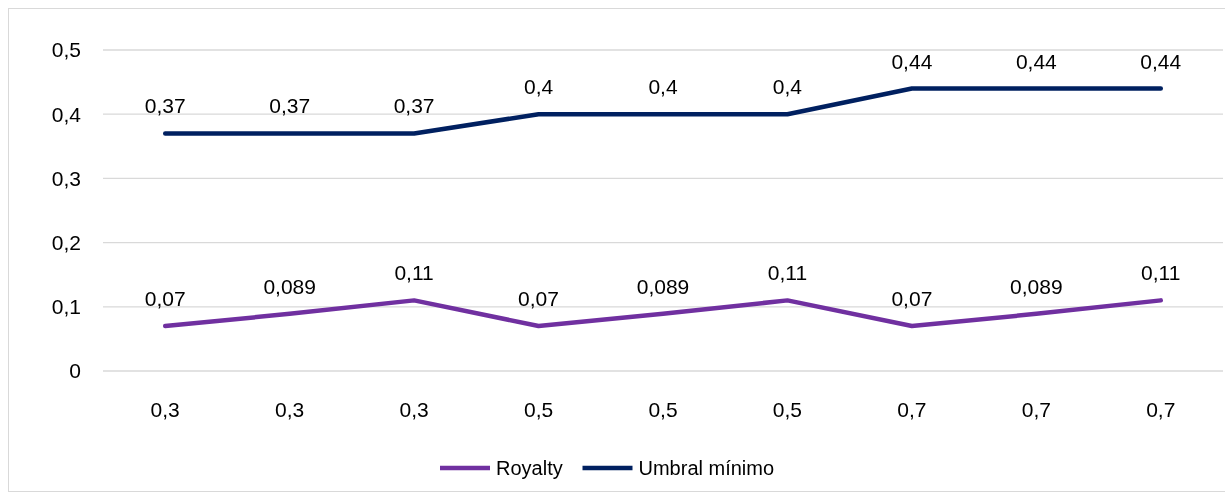 Image resolution: width=1225 pixels, height=492 pixels. Describe the element at coordinates (66, 178) in the screenshot. I see `y-tick-label: 0,3` at that location.